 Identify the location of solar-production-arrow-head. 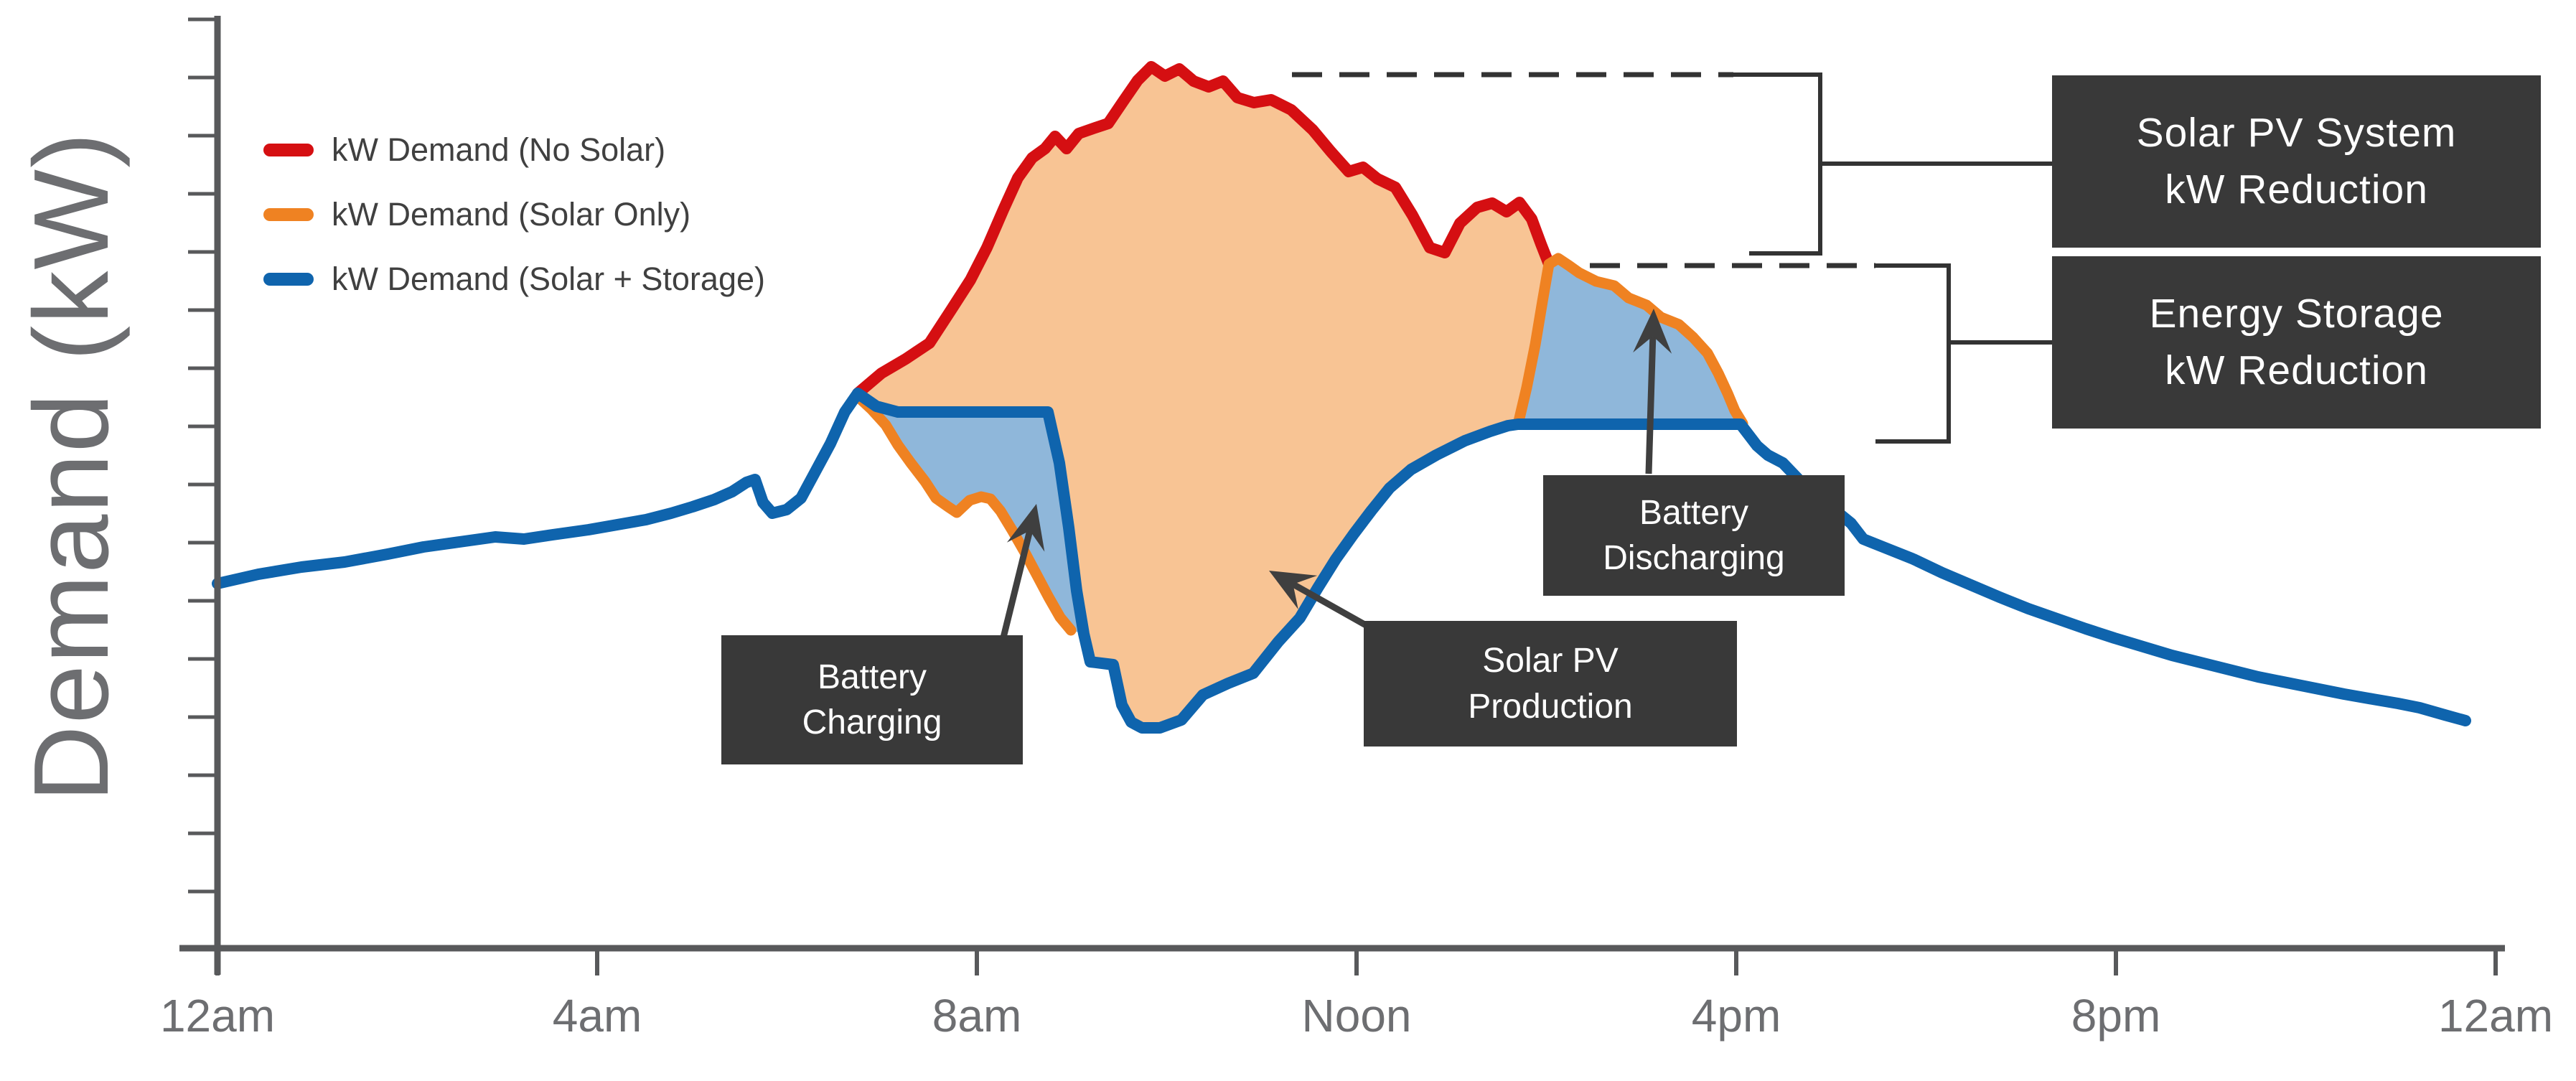
(1294, 590).